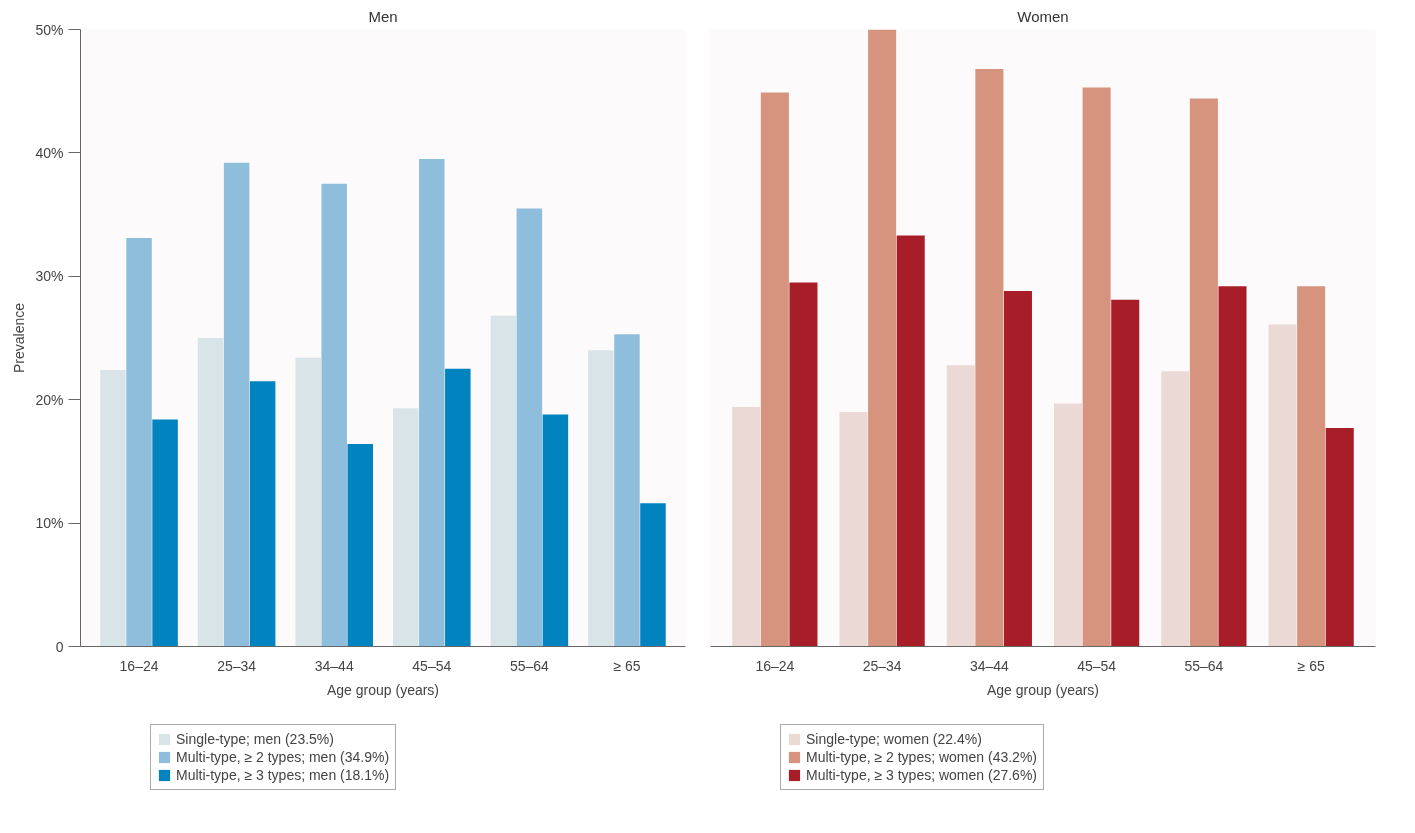  Describe the element at coordinates (894, 739) in the screenshot. I see `legend-label: Single-type; women (22.4%)` at that location.